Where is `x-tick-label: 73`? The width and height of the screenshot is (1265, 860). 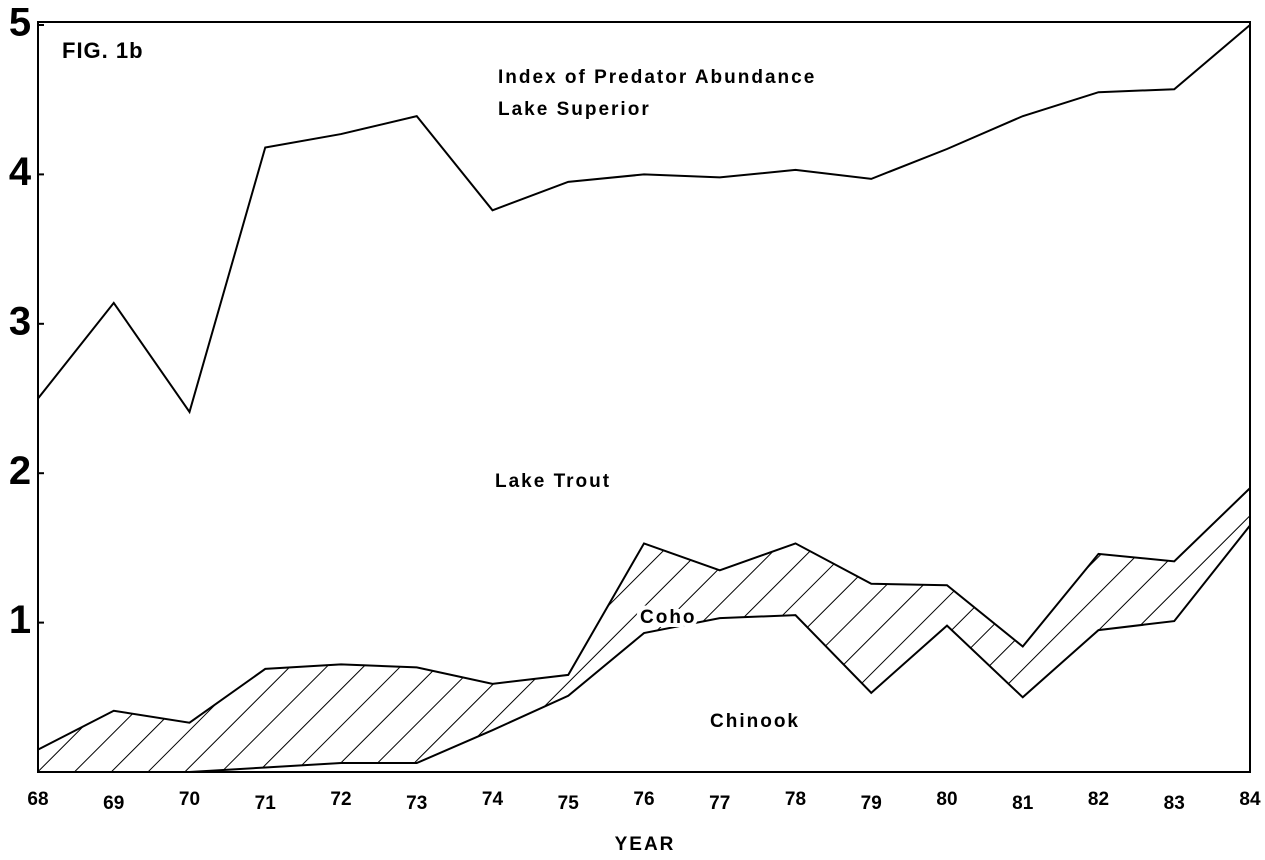
x-tick-label: 73 is located at coordinates (416, 803).